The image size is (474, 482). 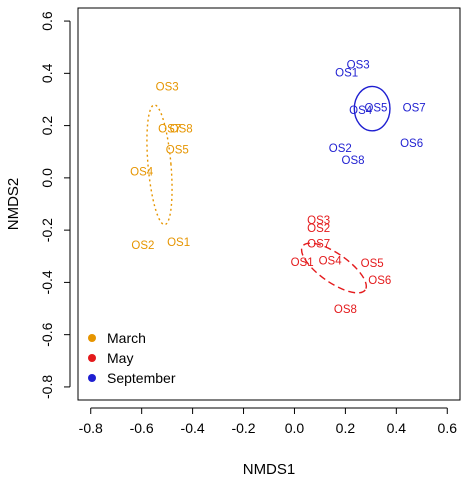 I want to click on x-tick-label: 0.2, so click(x=346, y=428).